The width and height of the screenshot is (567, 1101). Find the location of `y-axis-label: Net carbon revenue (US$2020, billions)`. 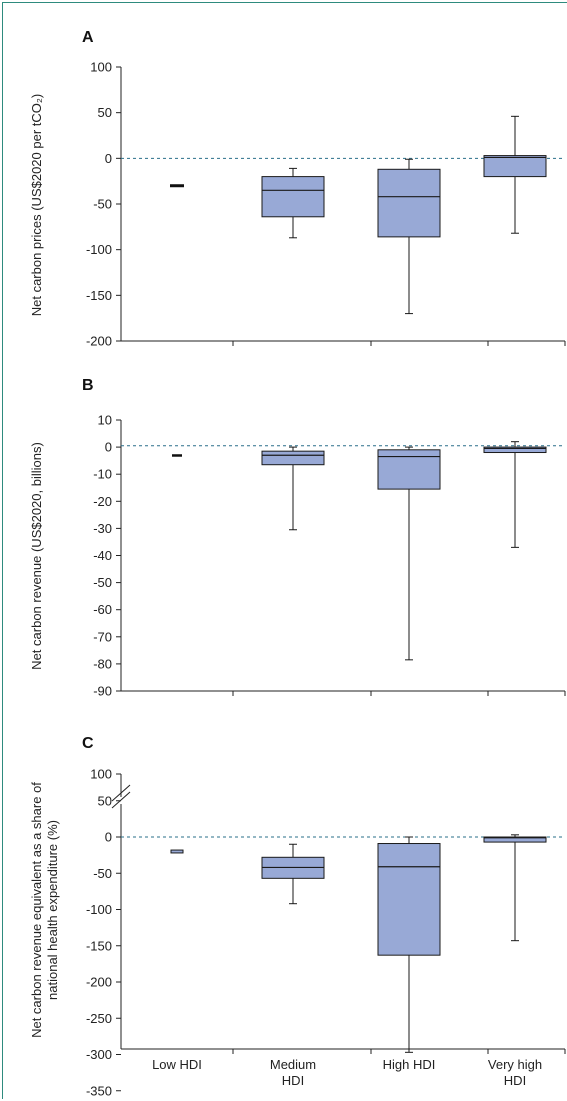

y-axis-label: Net carbon revenue (US$2020, billions) is located at coordinates (36, 556).